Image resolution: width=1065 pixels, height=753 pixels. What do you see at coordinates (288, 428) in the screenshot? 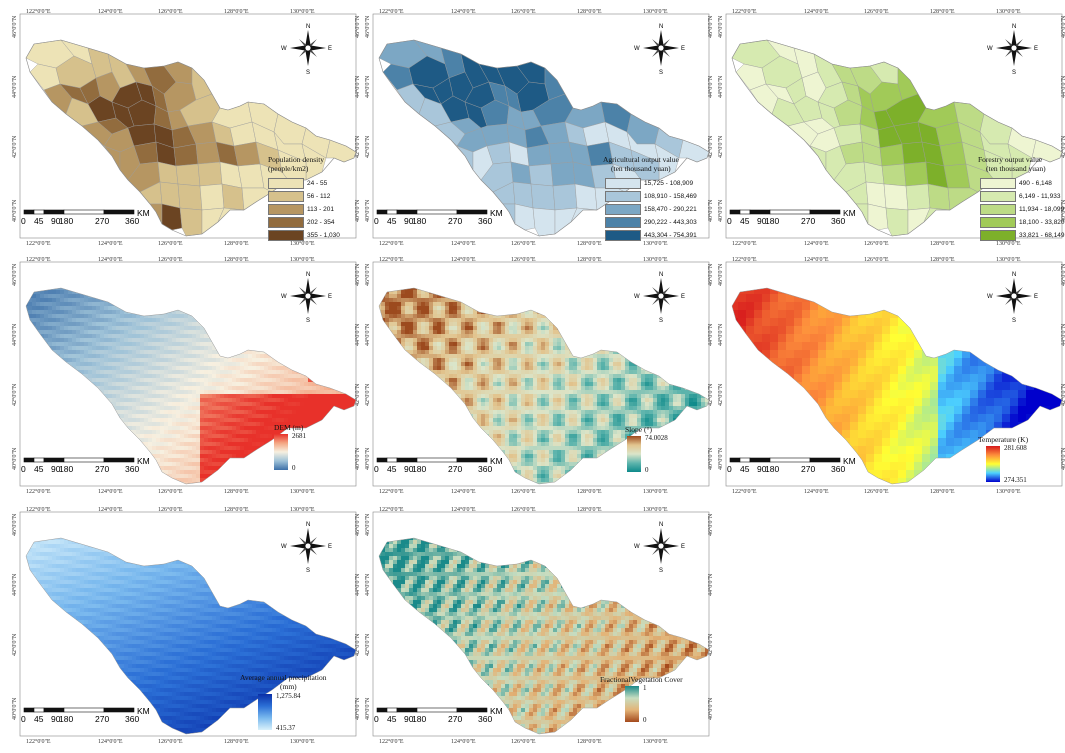
I see `legend-title: DEM (m)` at bounding box center [288, 428].